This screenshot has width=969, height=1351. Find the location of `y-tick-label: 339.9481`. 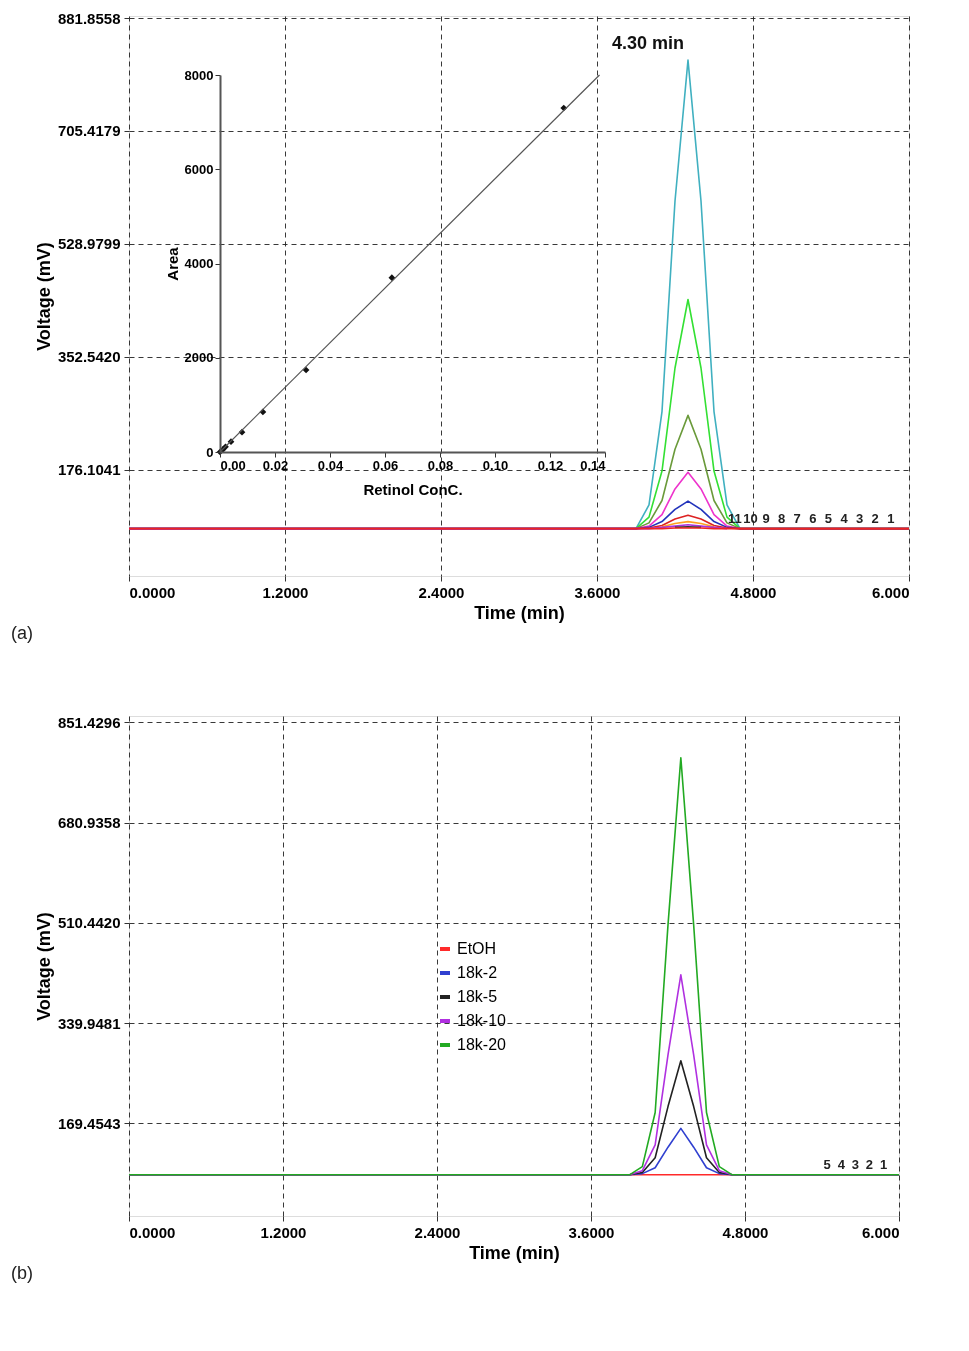

y-tick-label: 339.9481 is located at coordinates (89, 1023).